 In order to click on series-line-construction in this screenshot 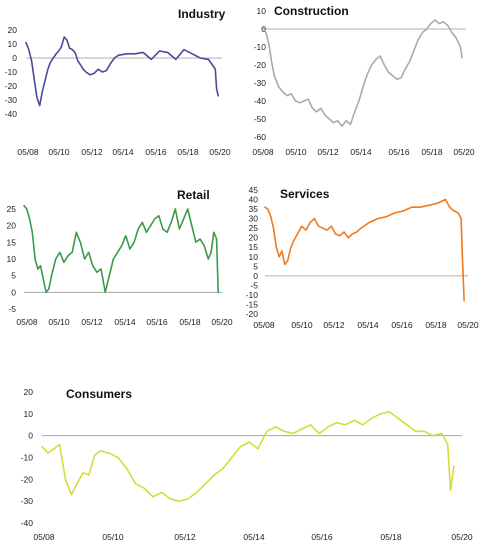, I will do `click(362, 73)`.